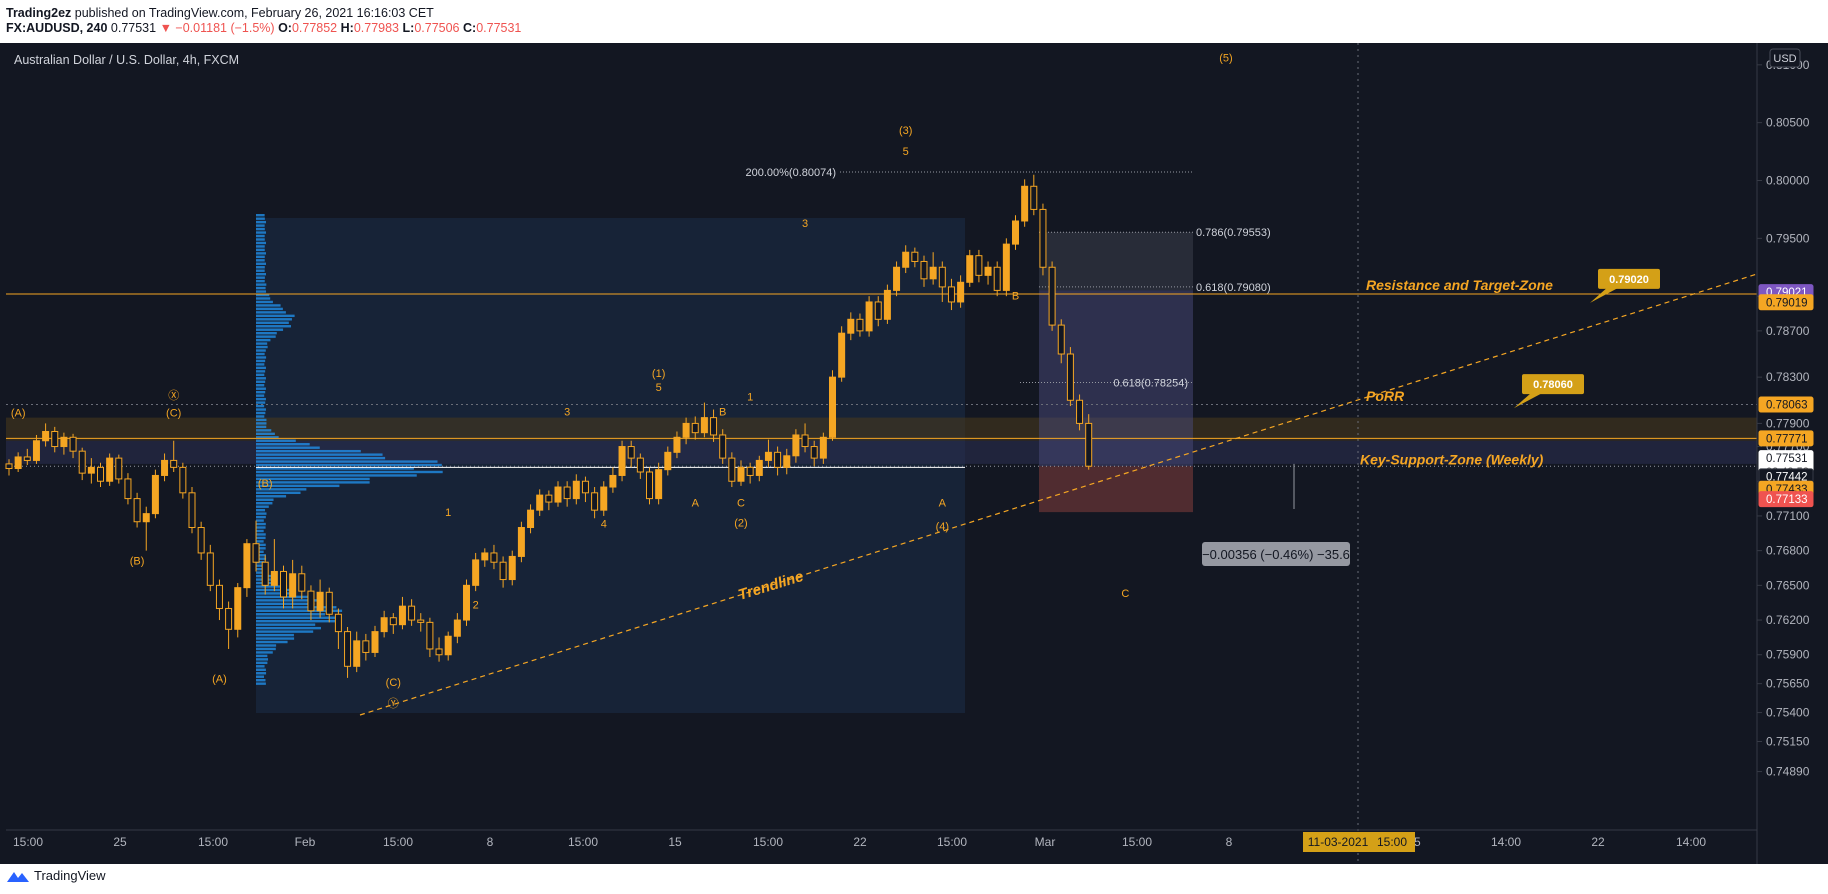 Image resolution: width=1828 pixels, height=894 pixels. I want to click on price-change: ▼ −0.01181 (−1.5%), so click(217, 28).